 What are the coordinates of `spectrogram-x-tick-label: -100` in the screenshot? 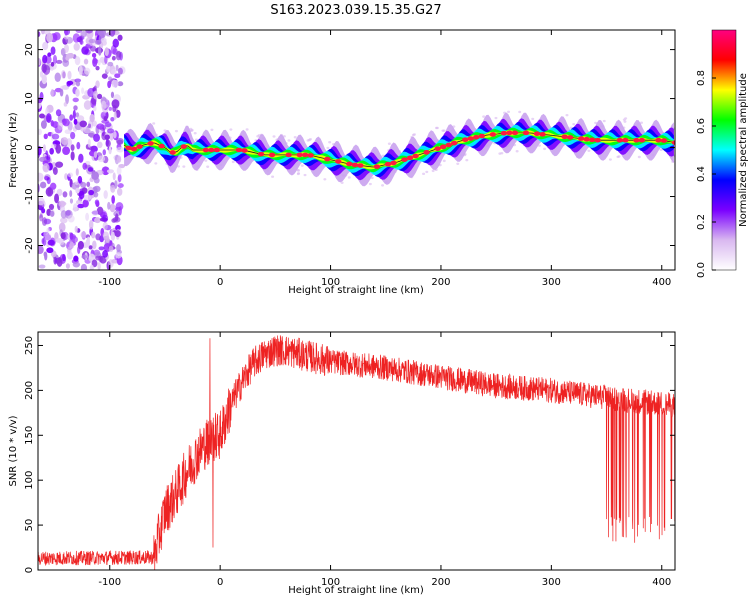 It's located at (109, 282).